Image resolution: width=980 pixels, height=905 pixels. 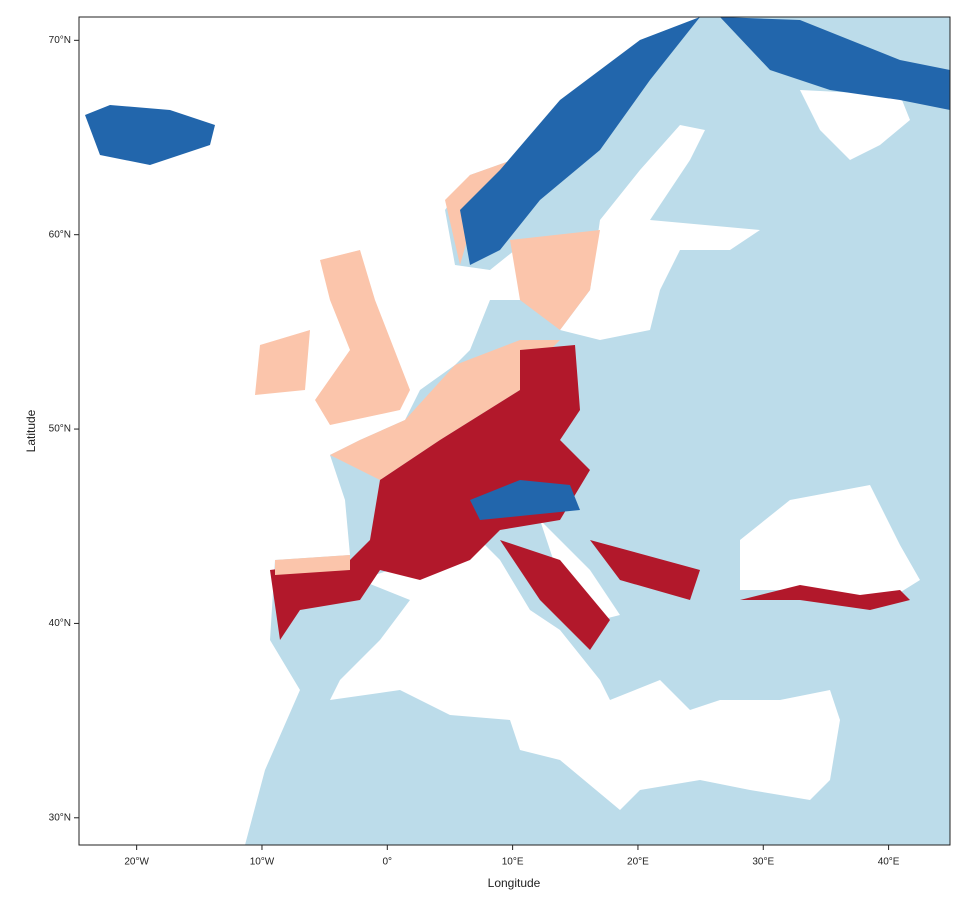 I want to click on balkans, so click(x=645, y=570).